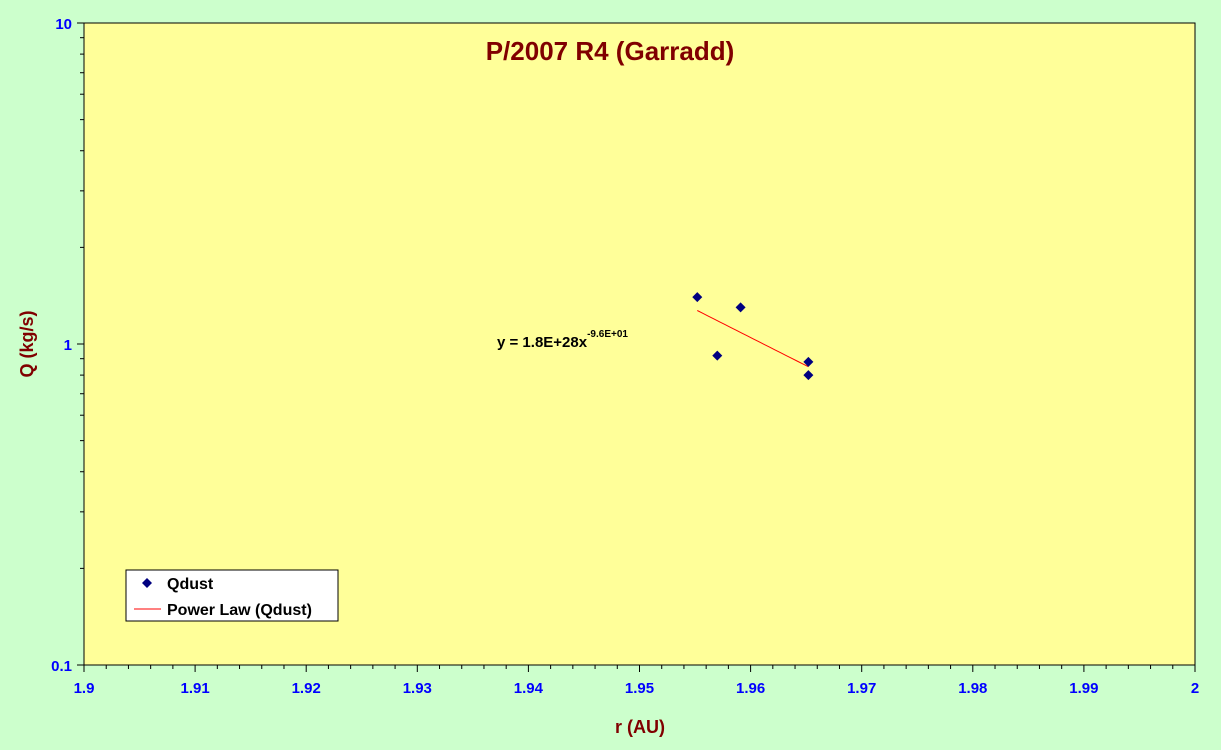 The image size is (1221, 750). What do you see at coordinates (61, 345) in the screenshot?
I see `y-axis-tick-labels: 0.1 1 10` at bounding box center [61, 345].